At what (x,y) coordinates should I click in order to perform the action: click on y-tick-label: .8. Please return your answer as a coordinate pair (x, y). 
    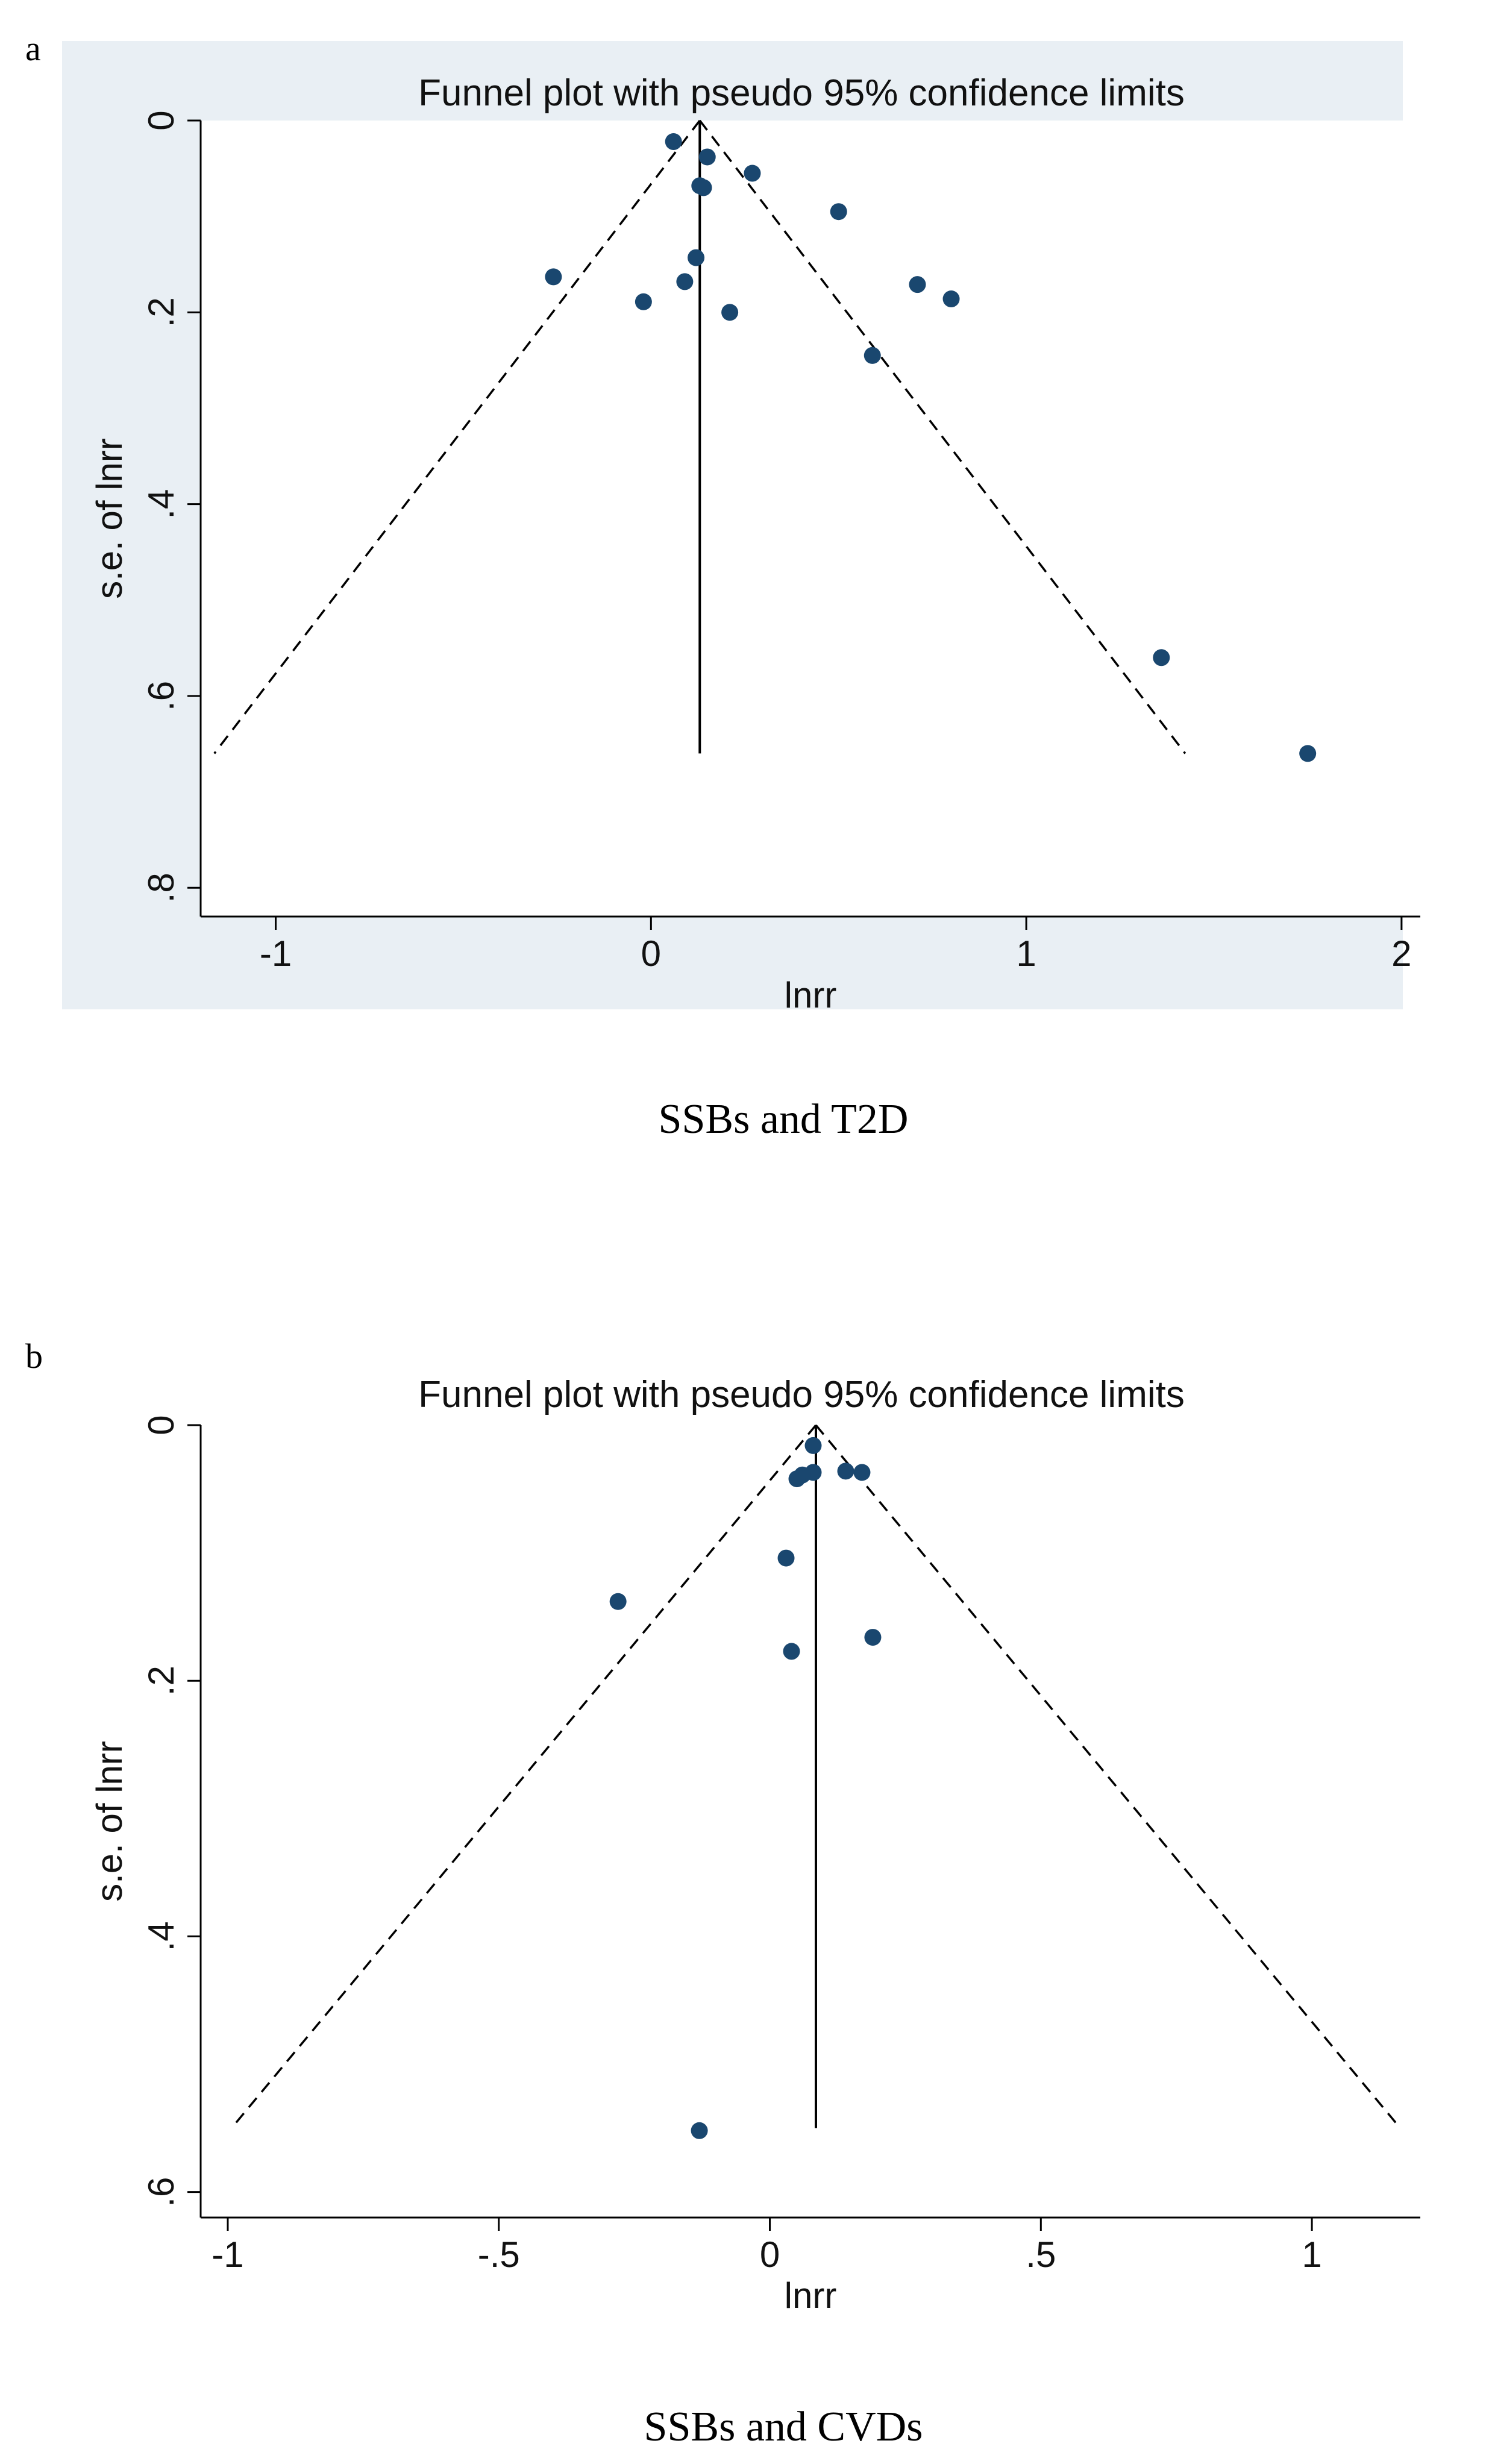
    Looking at the image, I should click on (161, 888).